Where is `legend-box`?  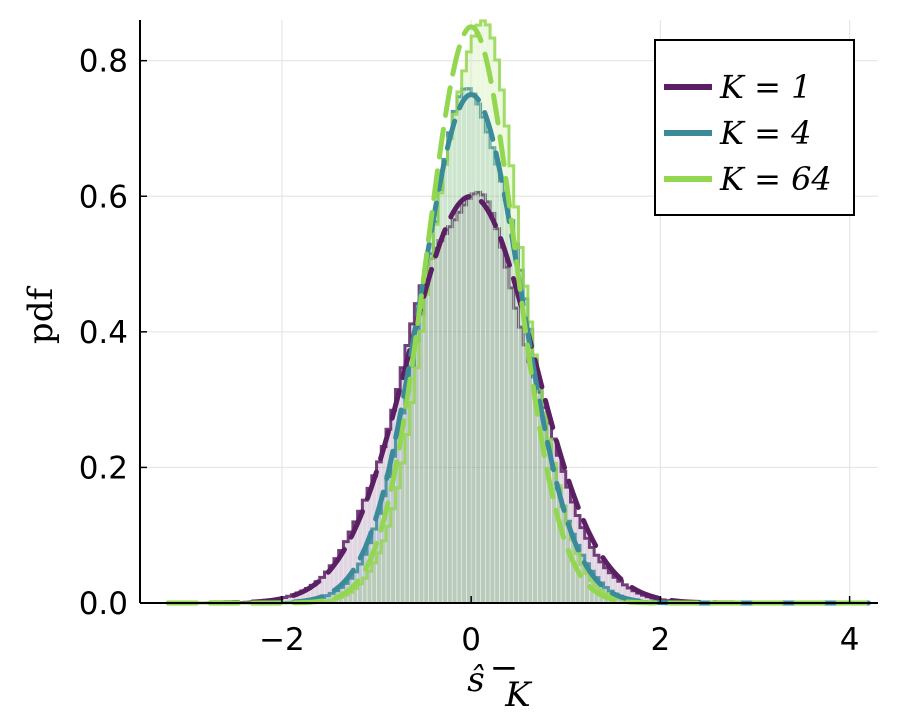
legend-box is located at coordinates (754, 127).